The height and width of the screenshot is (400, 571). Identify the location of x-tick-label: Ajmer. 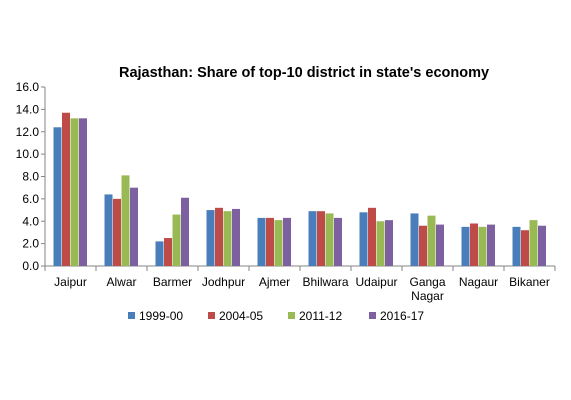
(274, 282).